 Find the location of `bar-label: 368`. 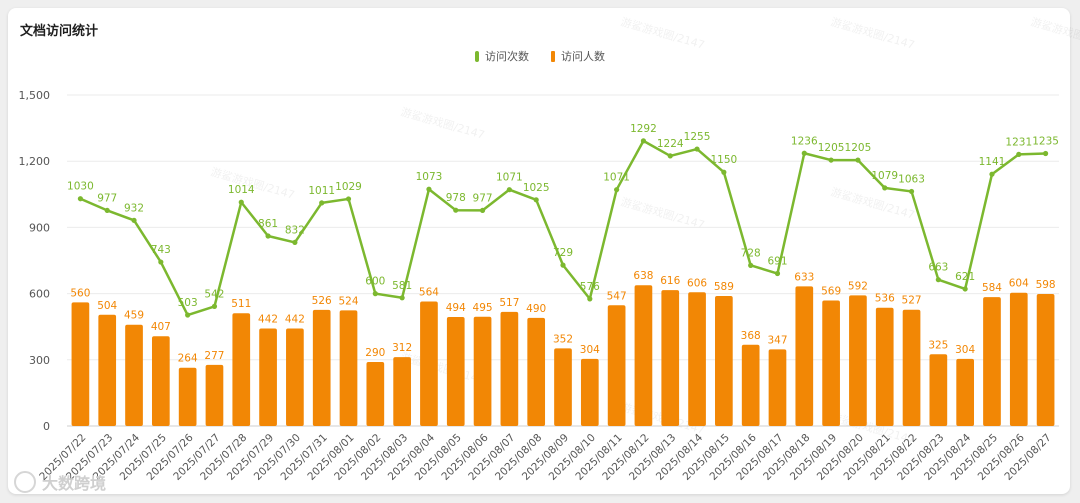

bar-label: 368 is located at coordinates (751, 336).